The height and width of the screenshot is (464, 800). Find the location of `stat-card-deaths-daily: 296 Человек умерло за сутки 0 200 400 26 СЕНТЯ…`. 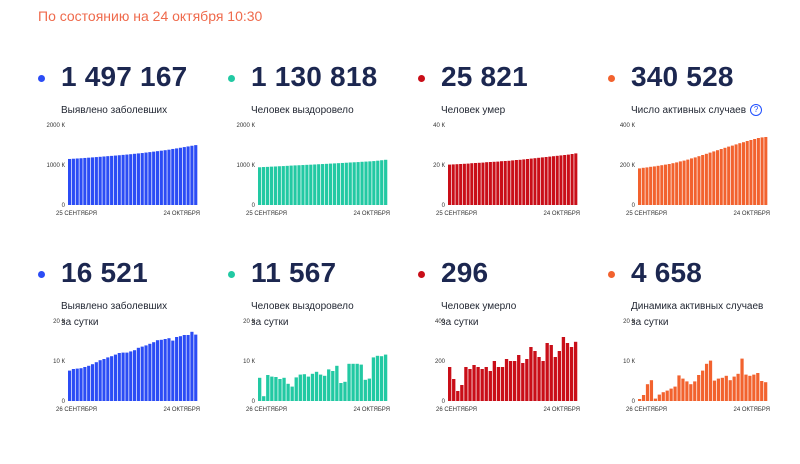

stat-card-deaths-daily: 296 Человек умерло за сутки 0 200 400 26 СЕНТЯ… is located at coordinates (499, 360).